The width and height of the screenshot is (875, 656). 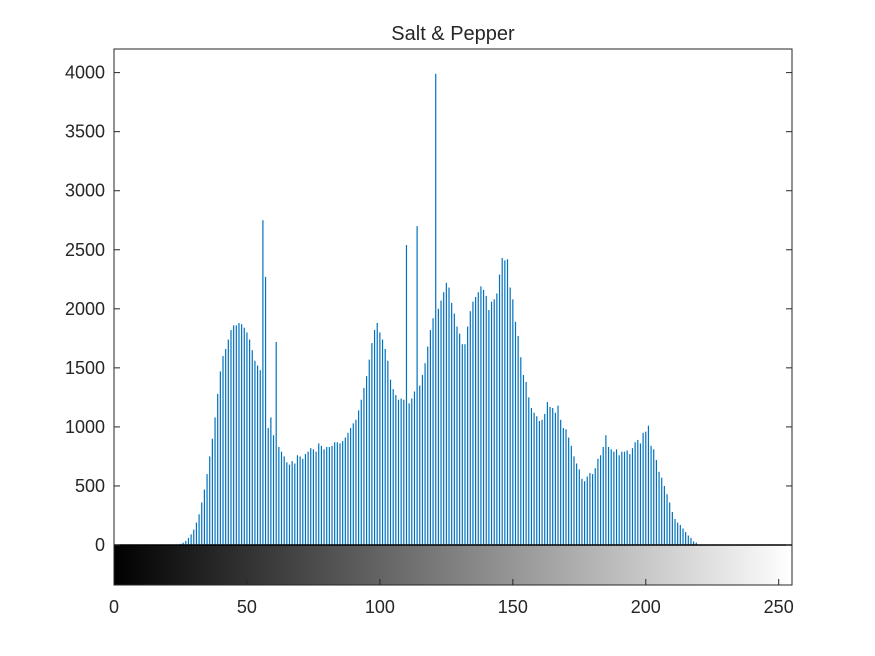 I want to click on grayscale-colorbar, so click(x=453, y=565).